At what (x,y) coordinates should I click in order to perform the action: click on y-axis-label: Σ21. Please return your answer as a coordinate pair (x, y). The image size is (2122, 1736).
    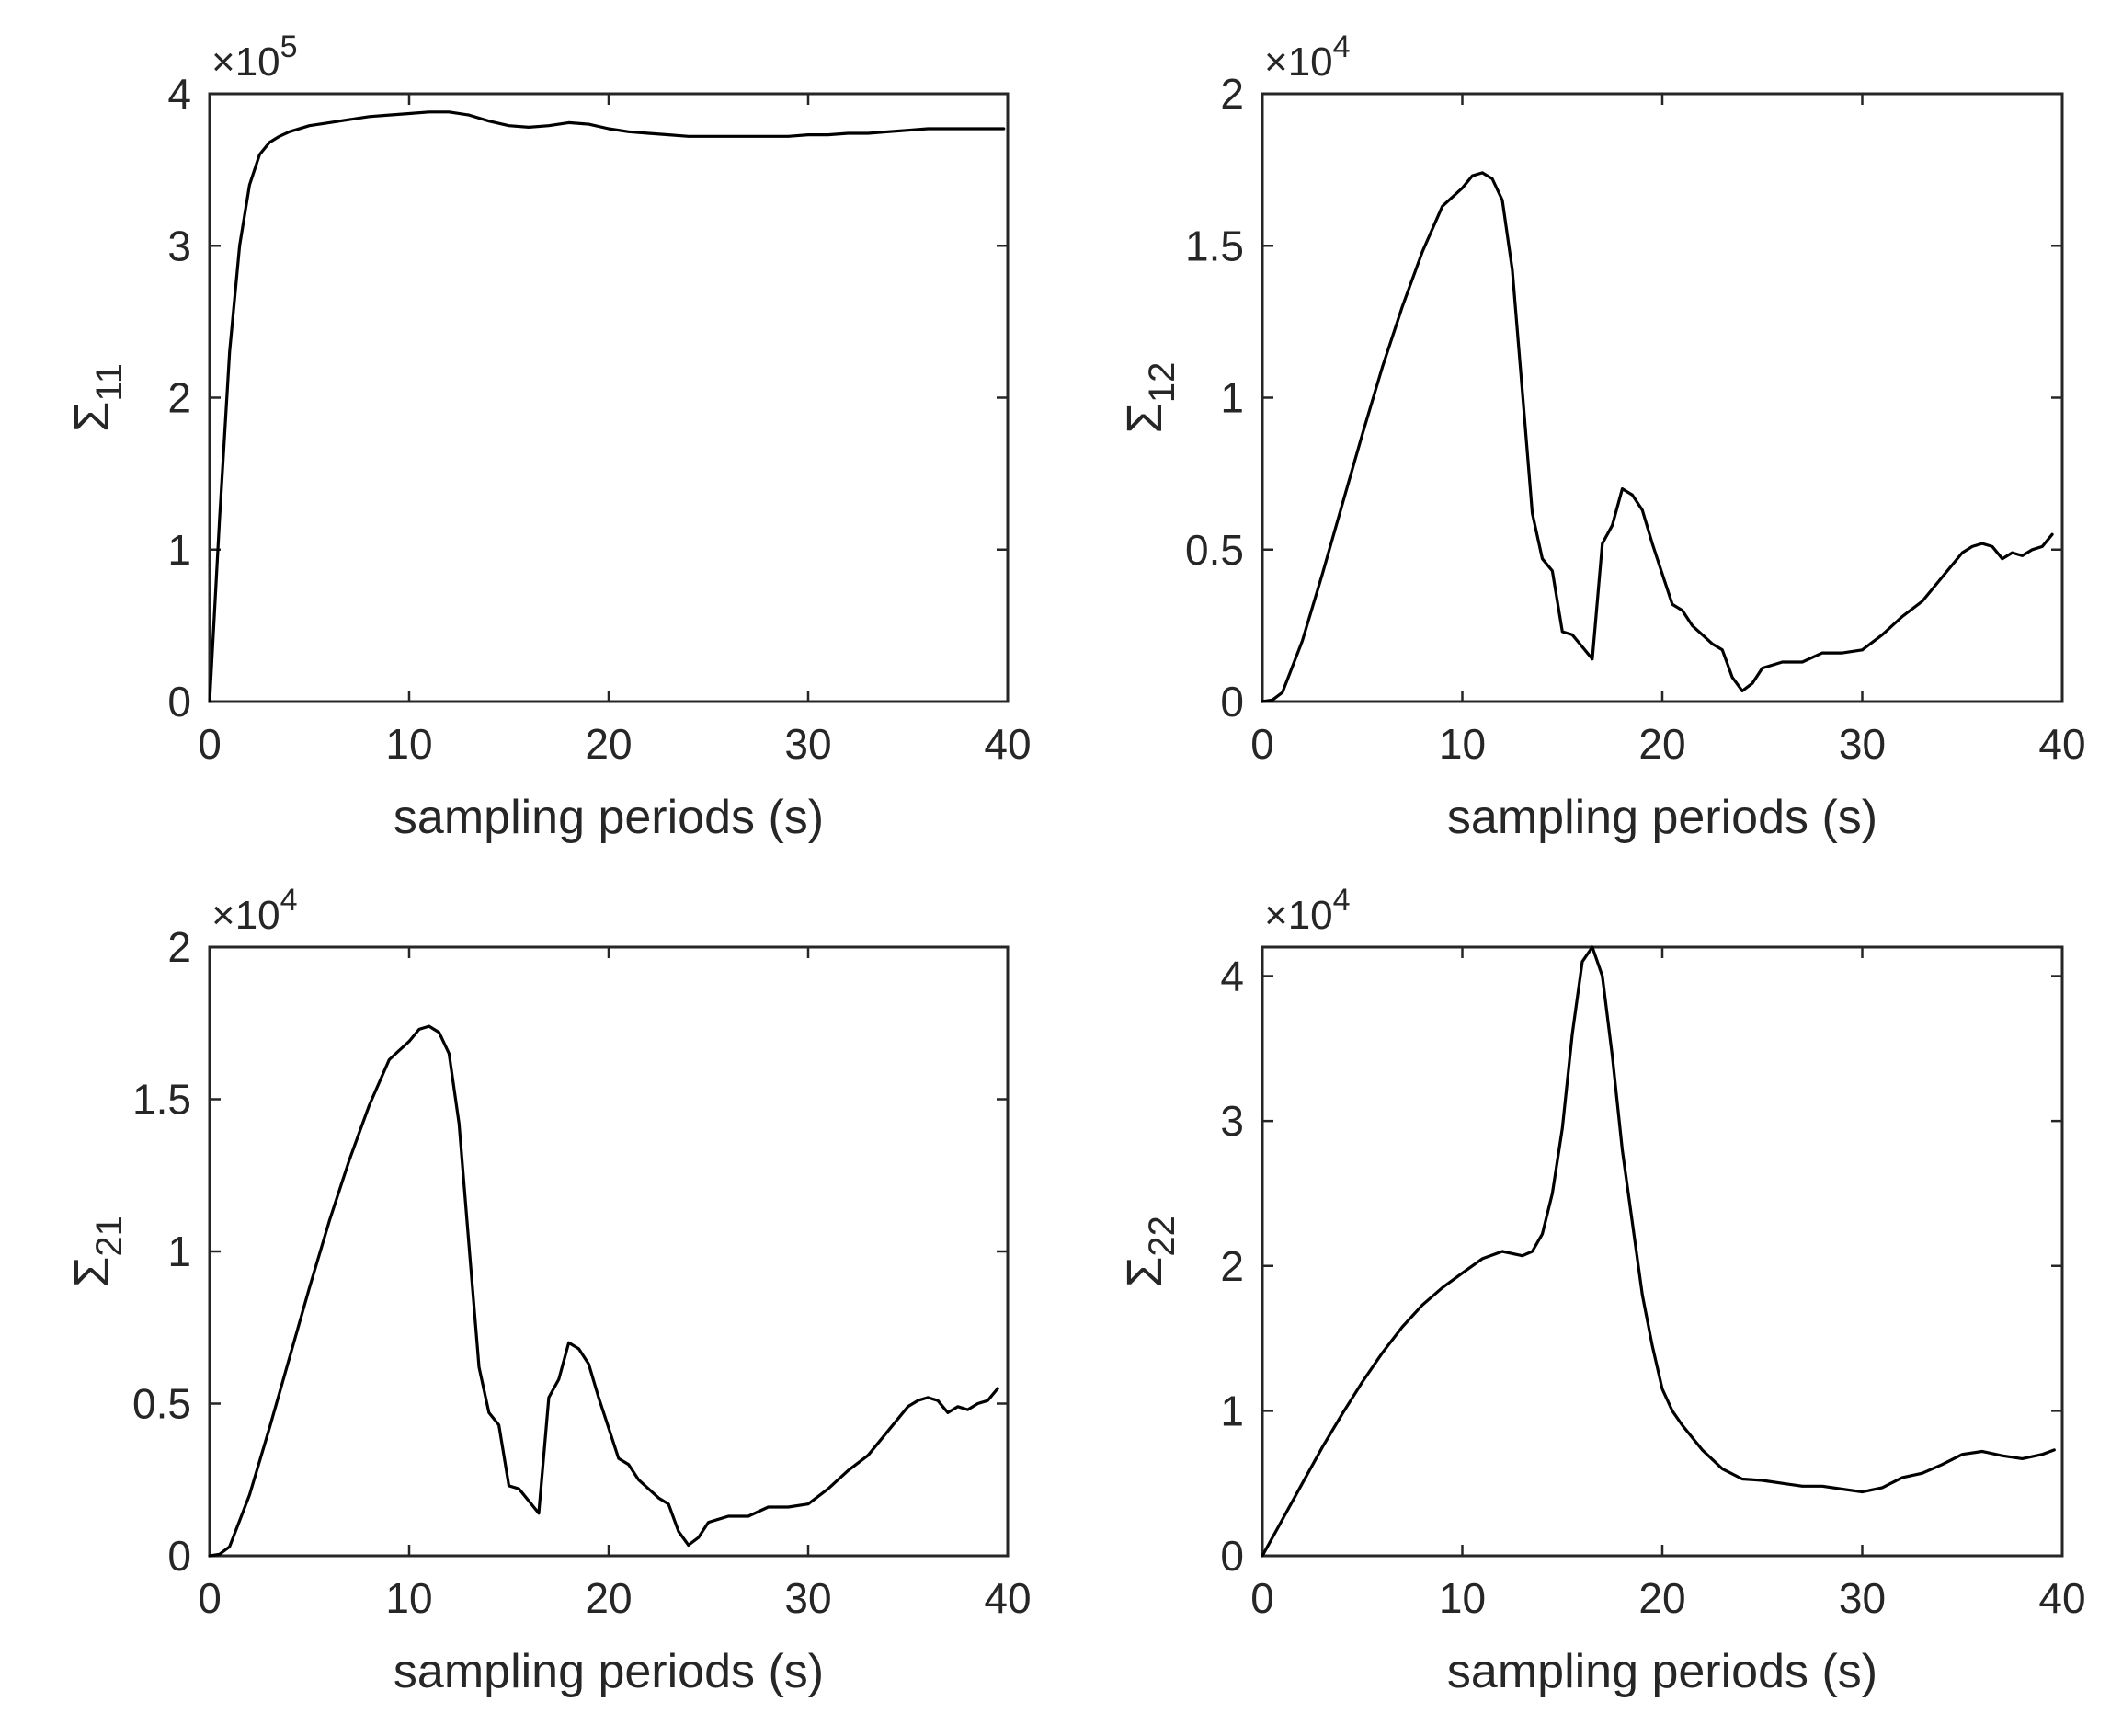
    Looking at the image, I should click on (97, 1251).